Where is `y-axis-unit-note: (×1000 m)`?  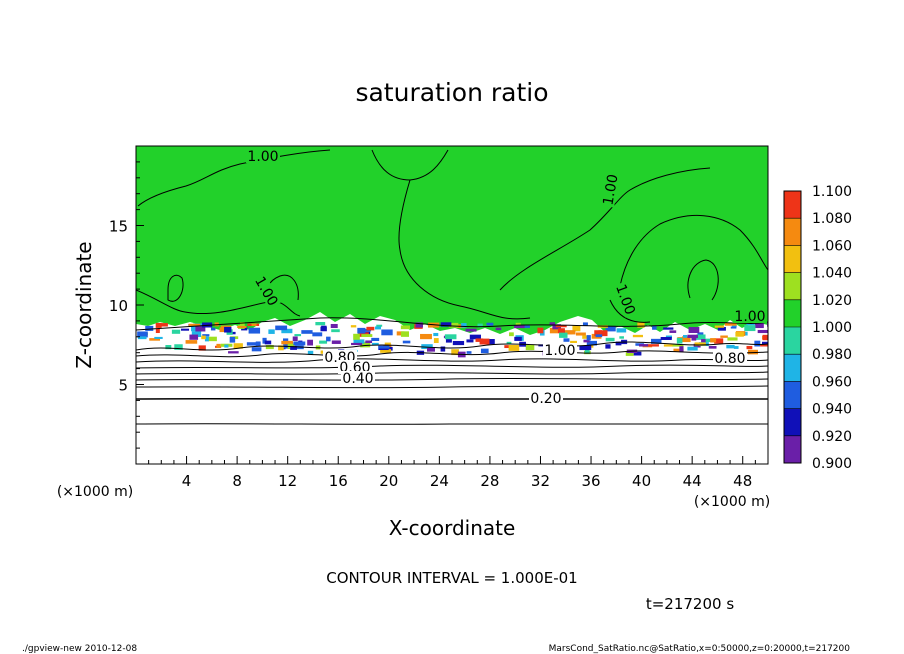 y-axis-unit-note: (×1000 m) is located at coordinates (732, 502).